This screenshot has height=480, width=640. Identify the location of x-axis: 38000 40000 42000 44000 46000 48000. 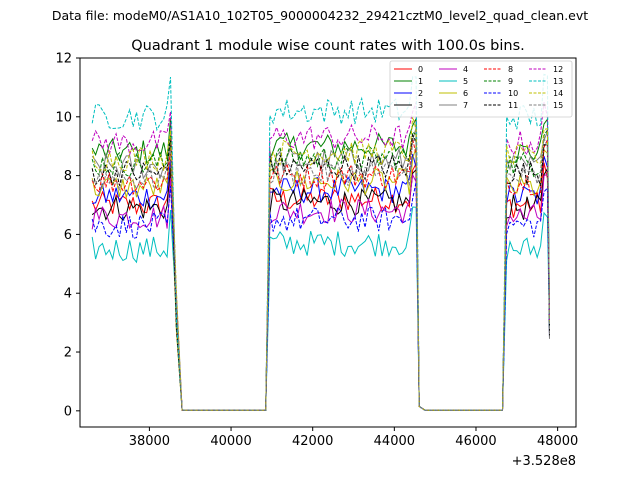
(353, 438).